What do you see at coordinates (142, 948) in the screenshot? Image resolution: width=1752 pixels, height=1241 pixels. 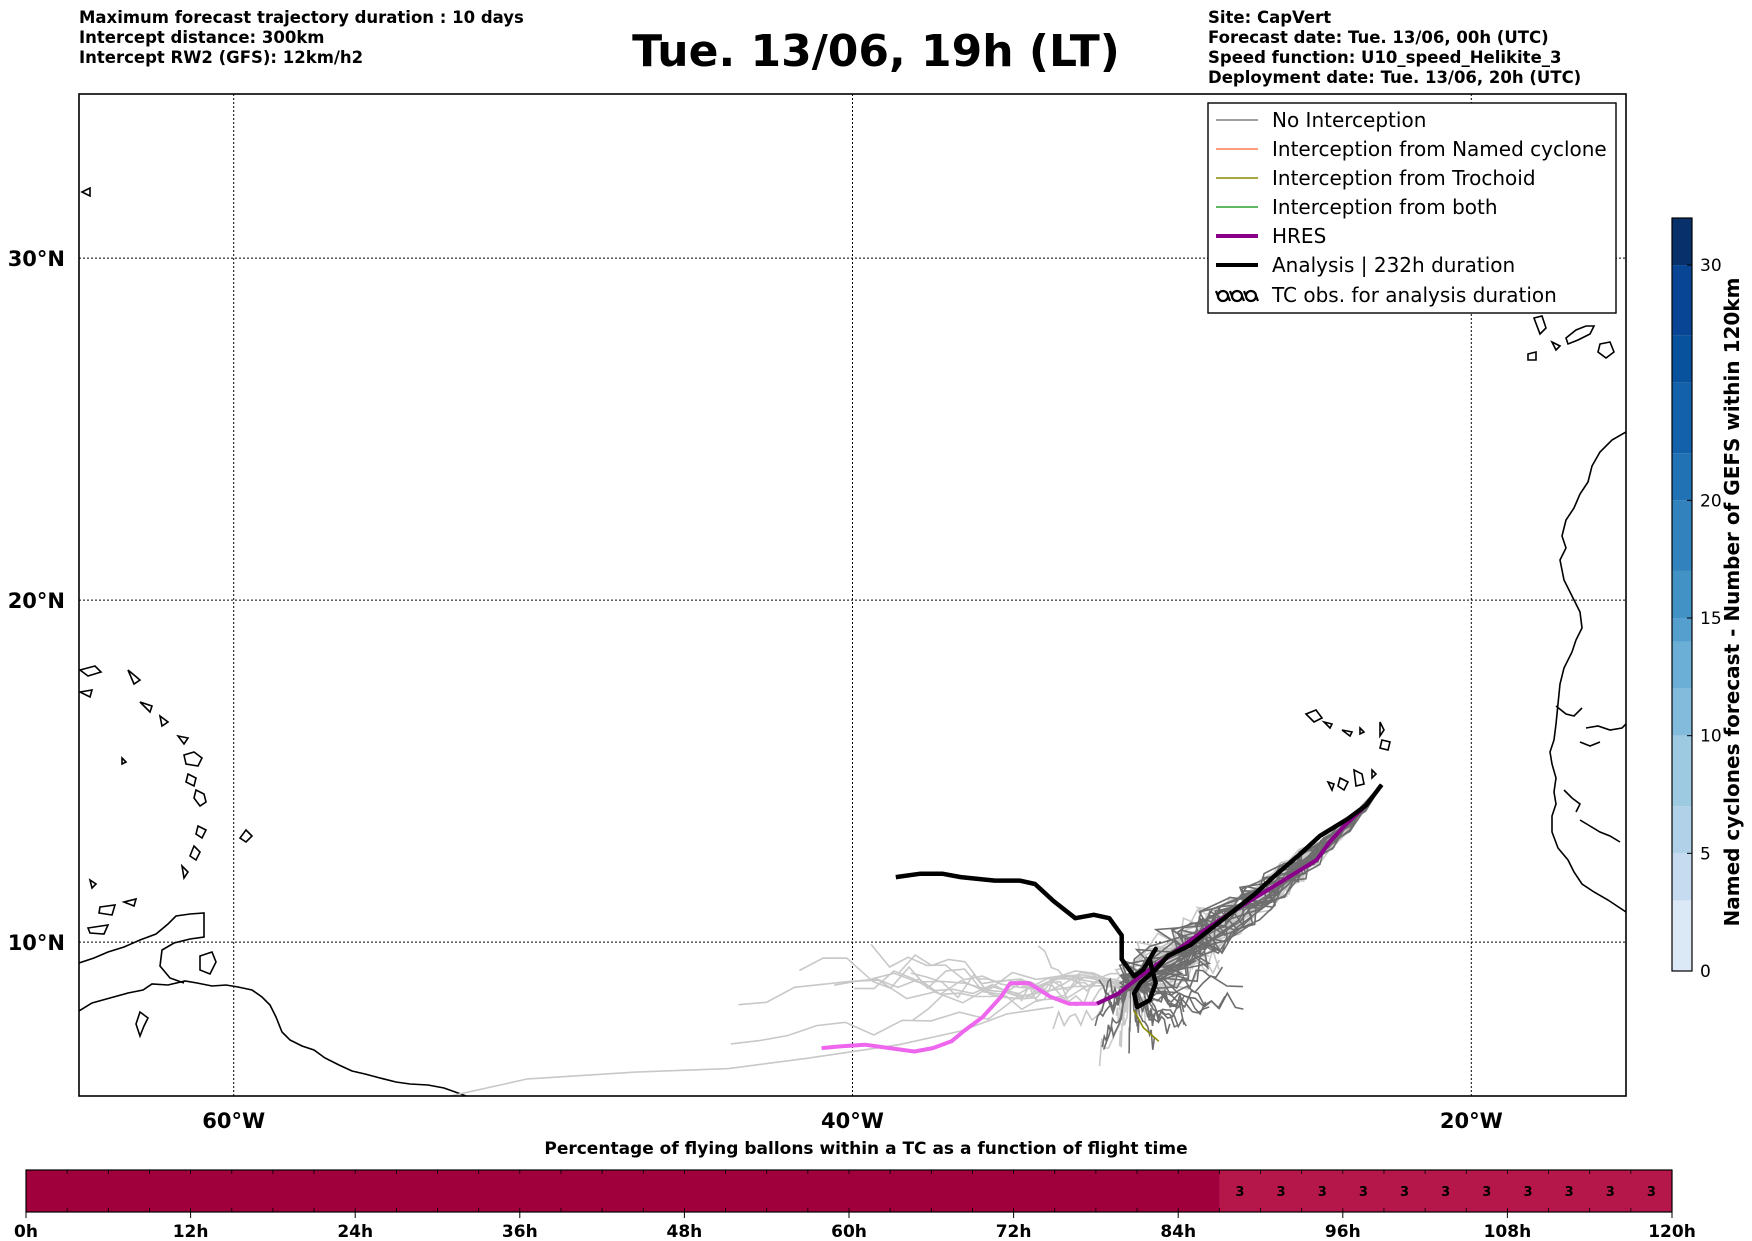 I see `coastline-venezuela` at bounding box center [142, 948].